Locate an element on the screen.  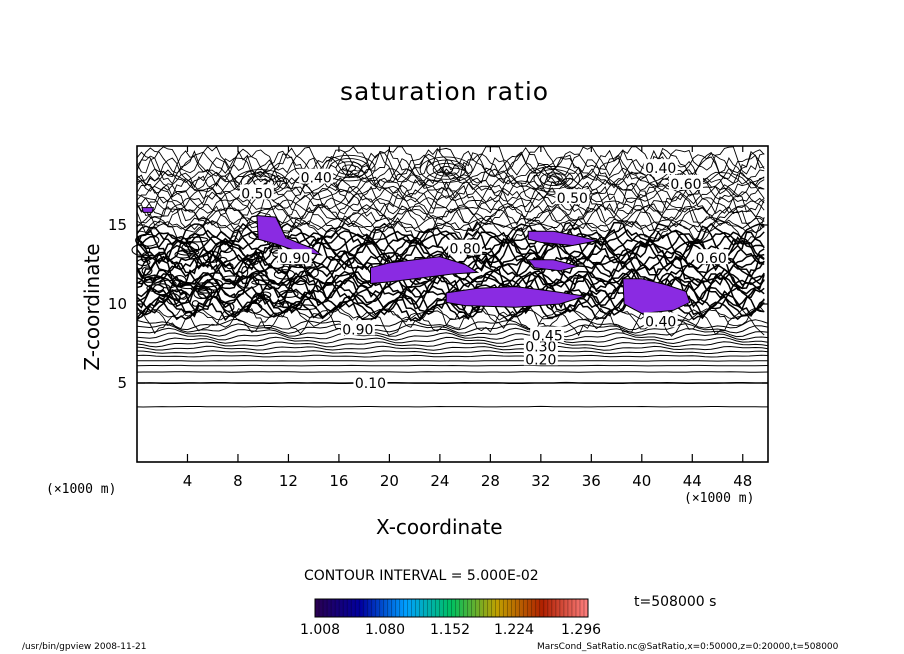
y-tick-label: 10 is located at coordinates (117, 304).